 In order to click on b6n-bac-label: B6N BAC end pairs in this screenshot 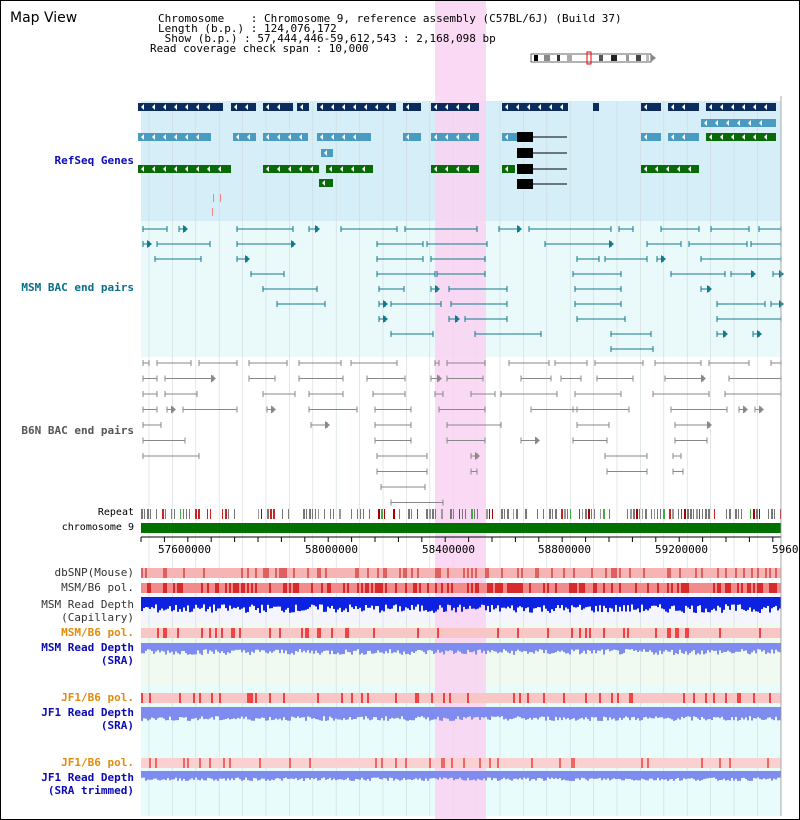, I will do `click(77, 430)`.